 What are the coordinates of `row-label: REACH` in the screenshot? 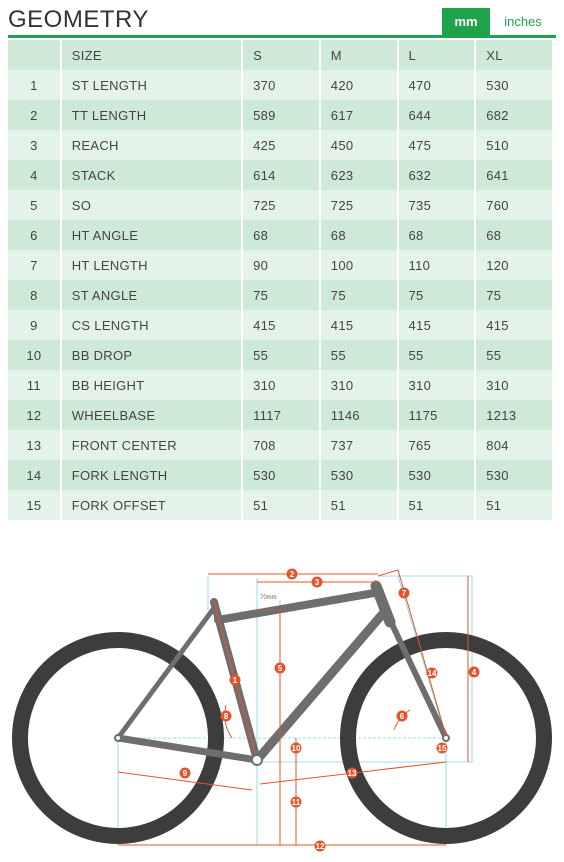 It's located at (151, 145).